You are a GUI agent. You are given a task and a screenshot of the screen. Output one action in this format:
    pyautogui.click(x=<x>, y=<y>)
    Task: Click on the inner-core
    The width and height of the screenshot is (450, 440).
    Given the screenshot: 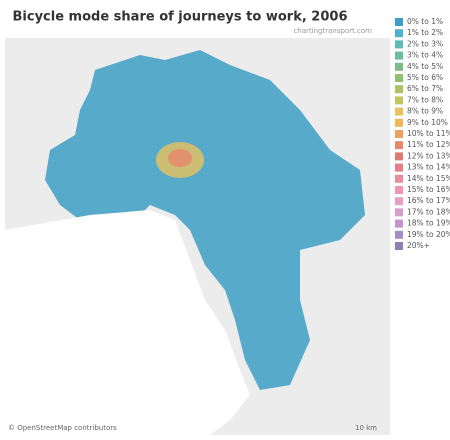 What is the action you would take?
    pyautogui.click(x=180, y=158)
    